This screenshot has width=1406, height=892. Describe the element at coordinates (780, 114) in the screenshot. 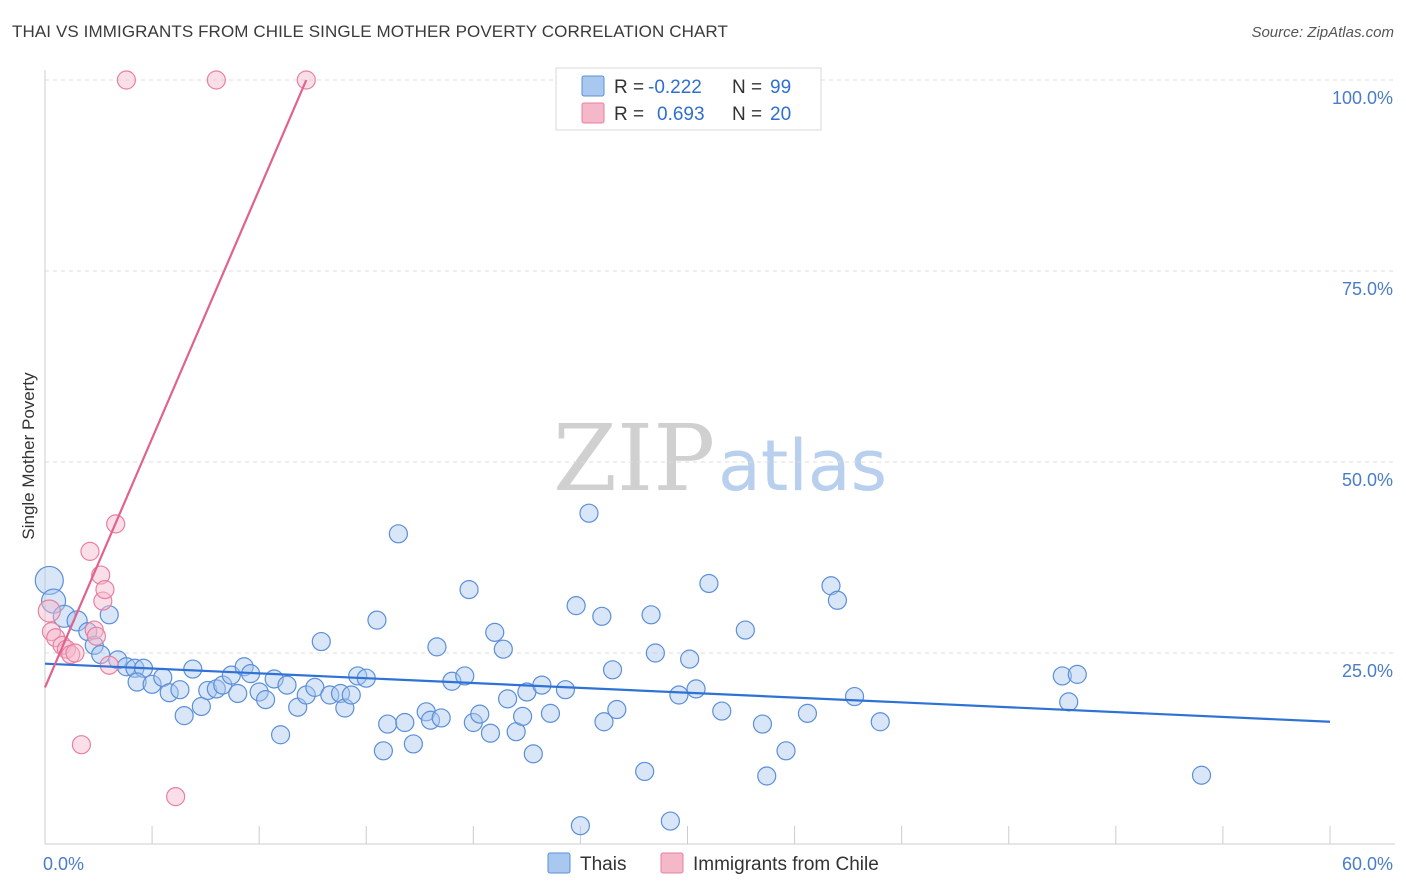

I see `legend-n-value-chile: 20` at that location.